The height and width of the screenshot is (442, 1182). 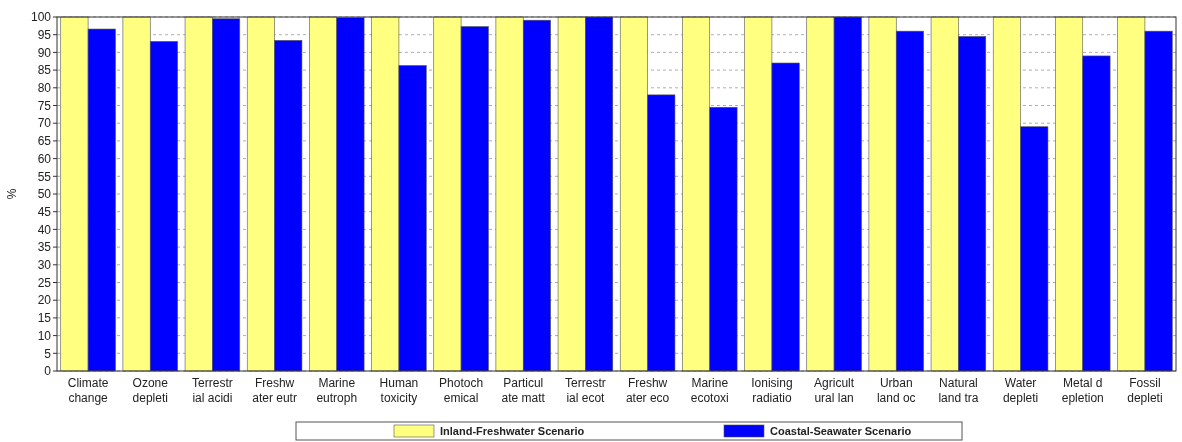 I want to click on x-tick-label: Marine ecotoxi, so click(x=709, y=390).